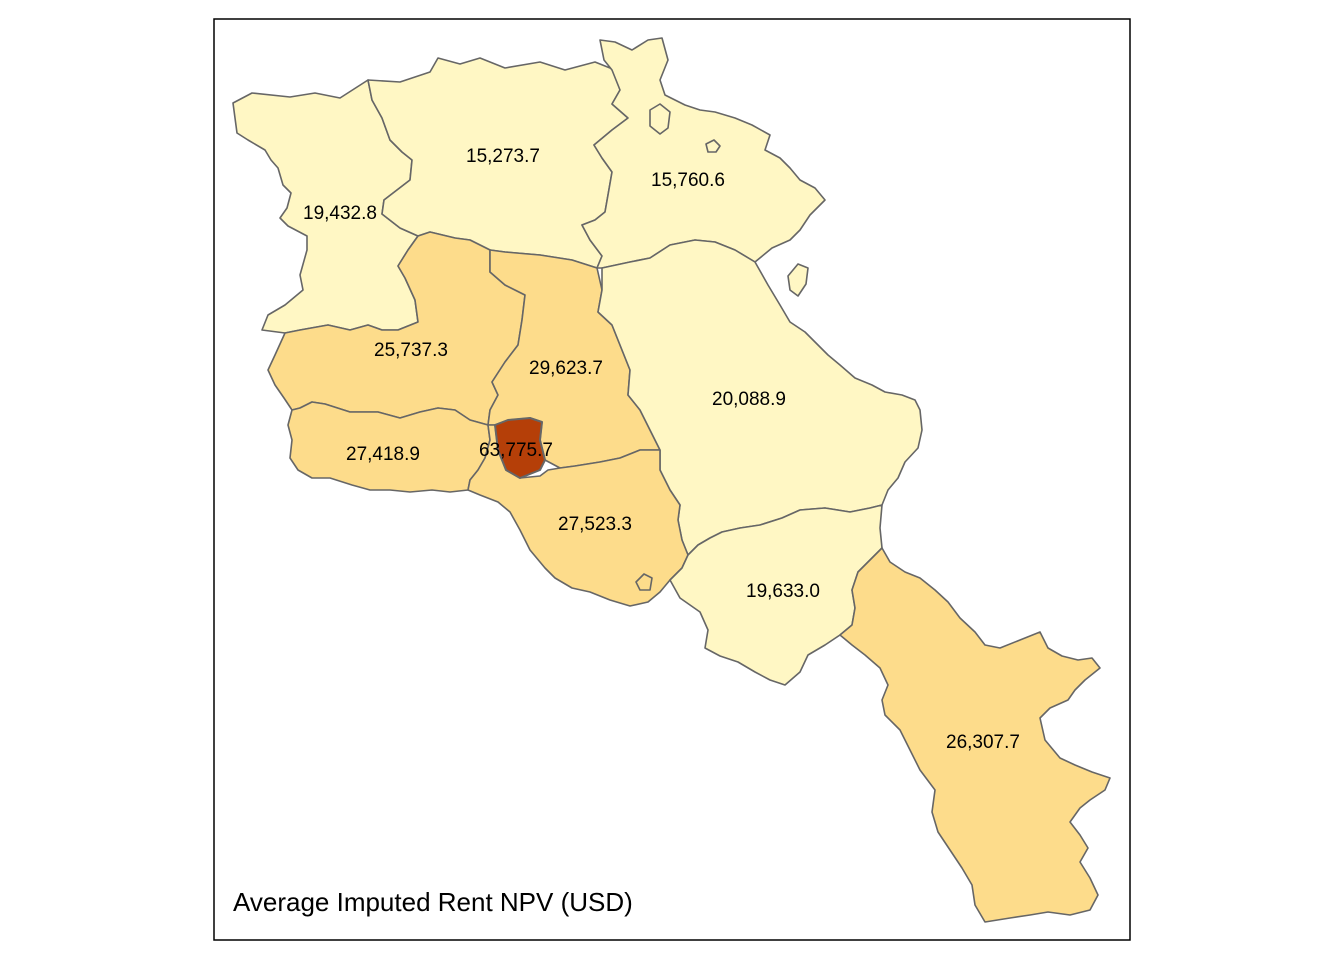  What do you see at coordinates (566, 368) in the screenshot?
I see `label-kotayk: 29,623.7` at bounding box center [566, 368].